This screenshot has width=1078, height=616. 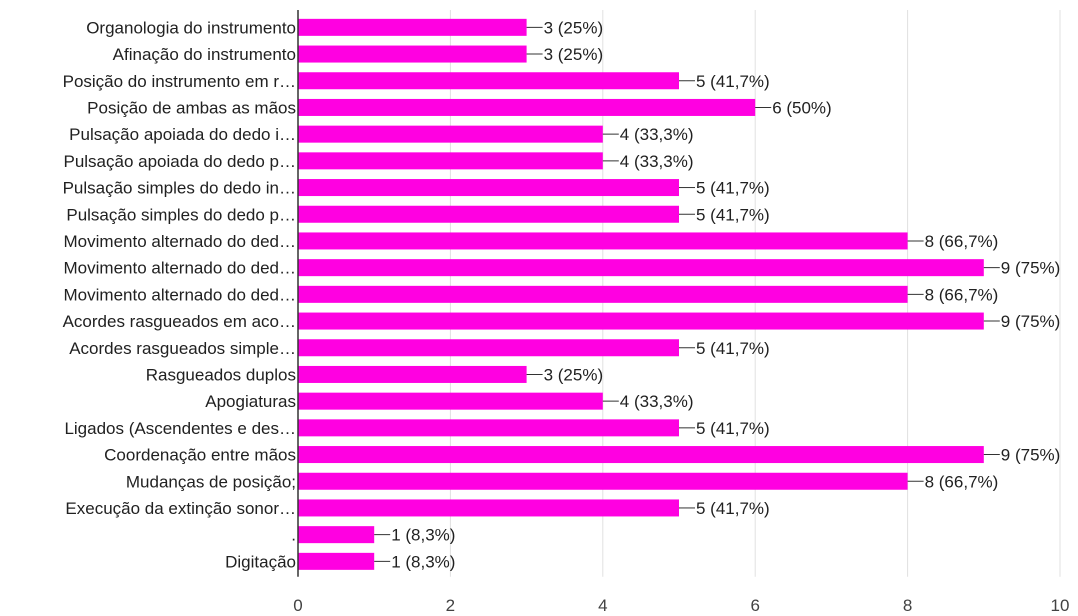 What do you see at coordinates (754, 605) in the screenshot?
I see `x-tick-label: 6` at bounding box center [754, 605].